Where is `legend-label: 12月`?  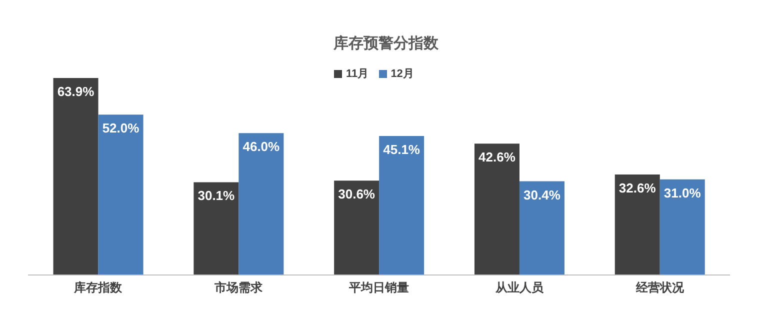 legend-label: 12月 is located at coordinates (402, 74).